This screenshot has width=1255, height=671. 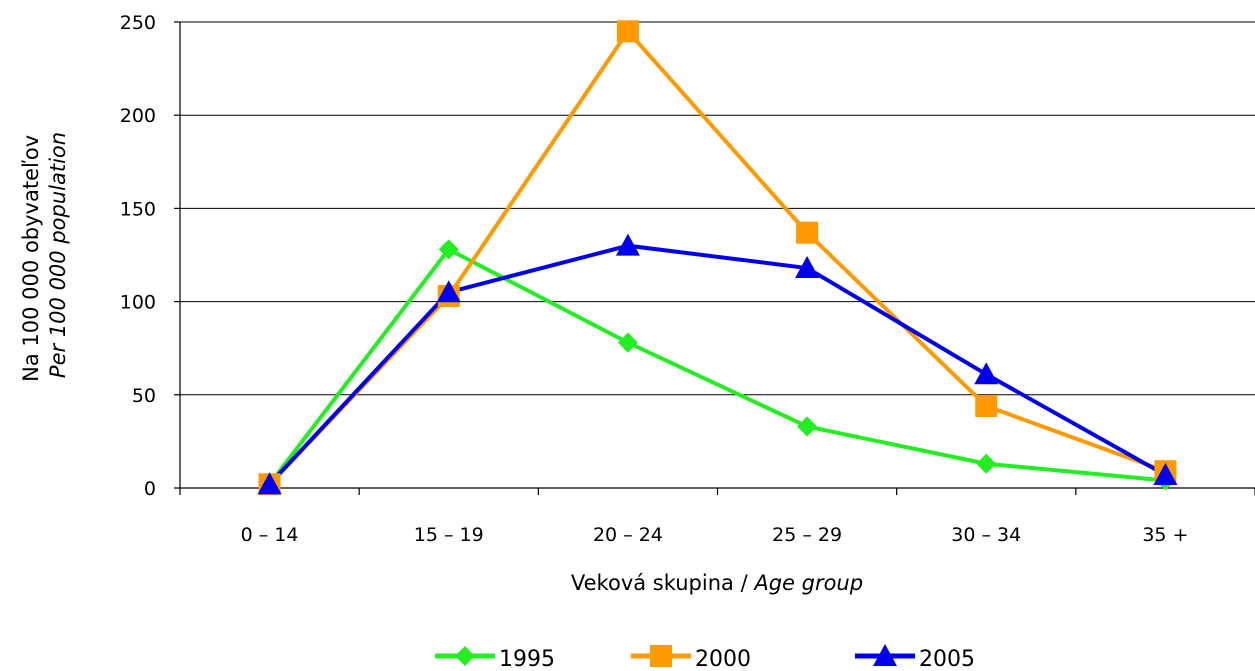 I want to click on y-tick-label: 0, so click(x=150, y=489).